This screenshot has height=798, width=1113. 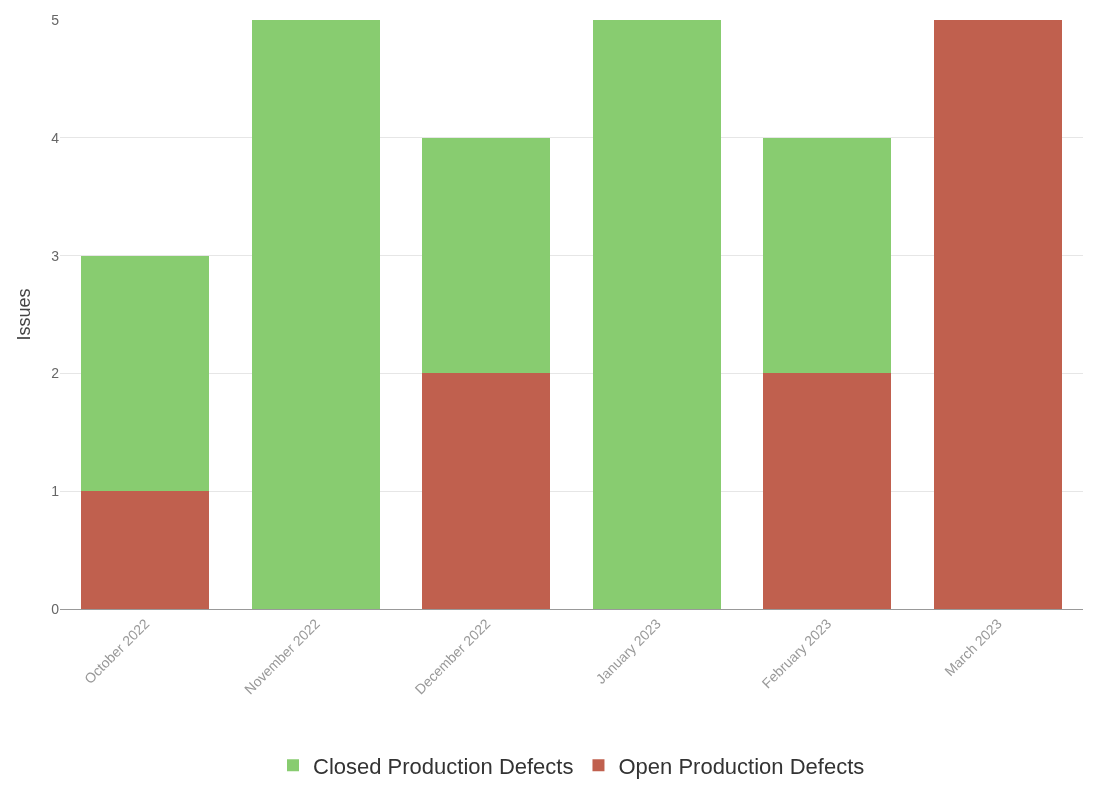 What do you see at coordinates (443, 766) in the screenshot?
I see `legend-label: Closed Production Defects` at bounding box center [443, 766].